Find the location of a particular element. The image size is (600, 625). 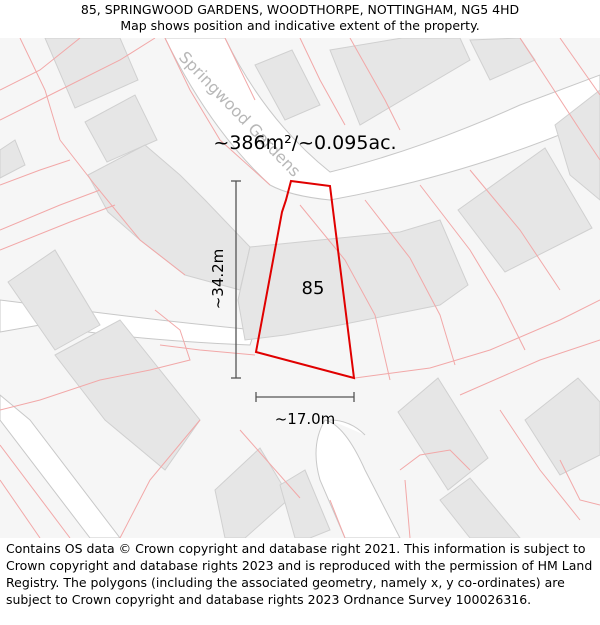

width-label: ~17.0m is located at coordinates (305, 419).